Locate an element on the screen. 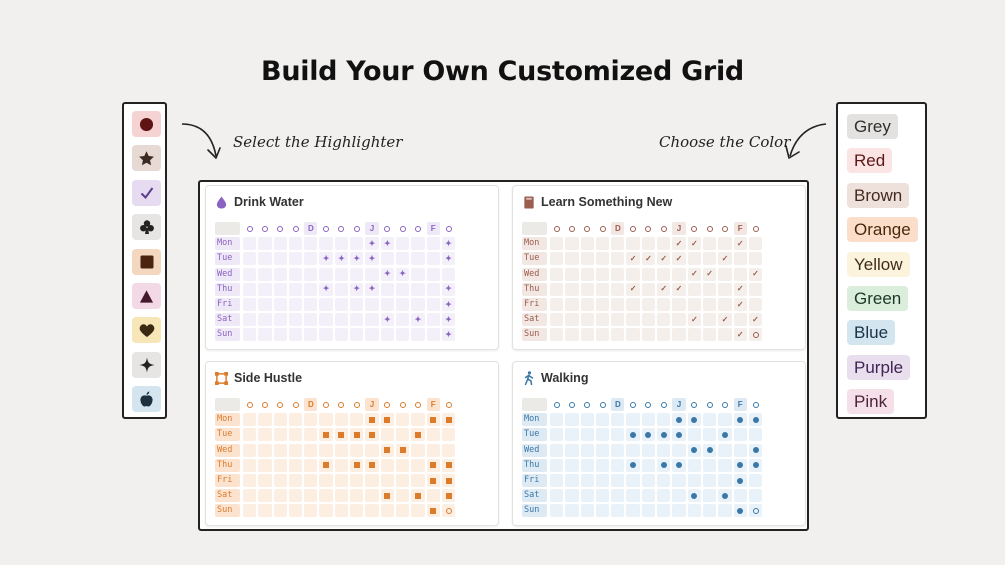 This screenshot has height=565, width=1005. highlighter-triangle-button is located at coordinates (146, 296).